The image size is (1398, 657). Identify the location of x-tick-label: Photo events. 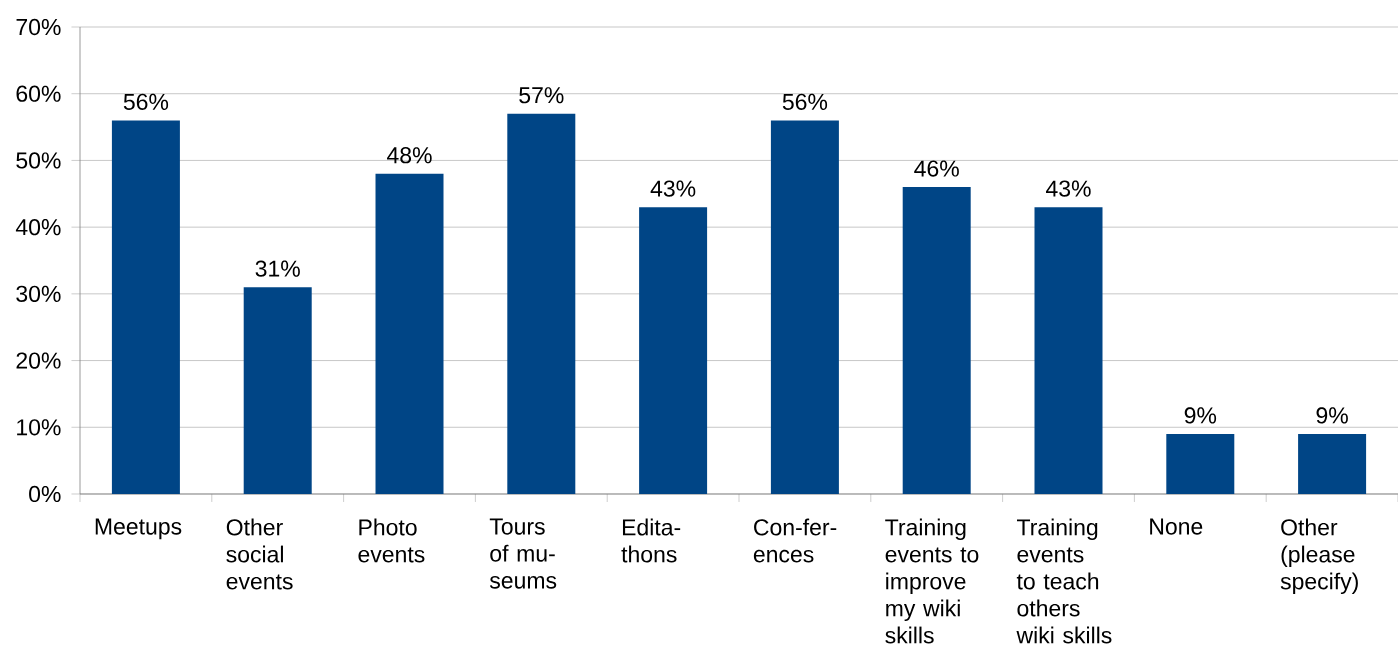
(391, 540).